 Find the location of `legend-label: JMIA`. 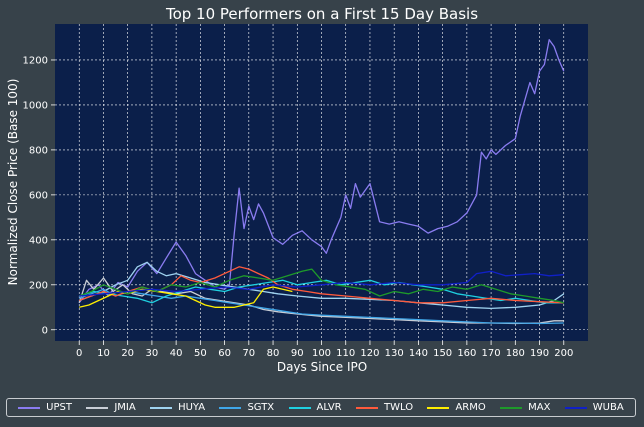

legend-label: JMIA is located at coordinates (125, 407).